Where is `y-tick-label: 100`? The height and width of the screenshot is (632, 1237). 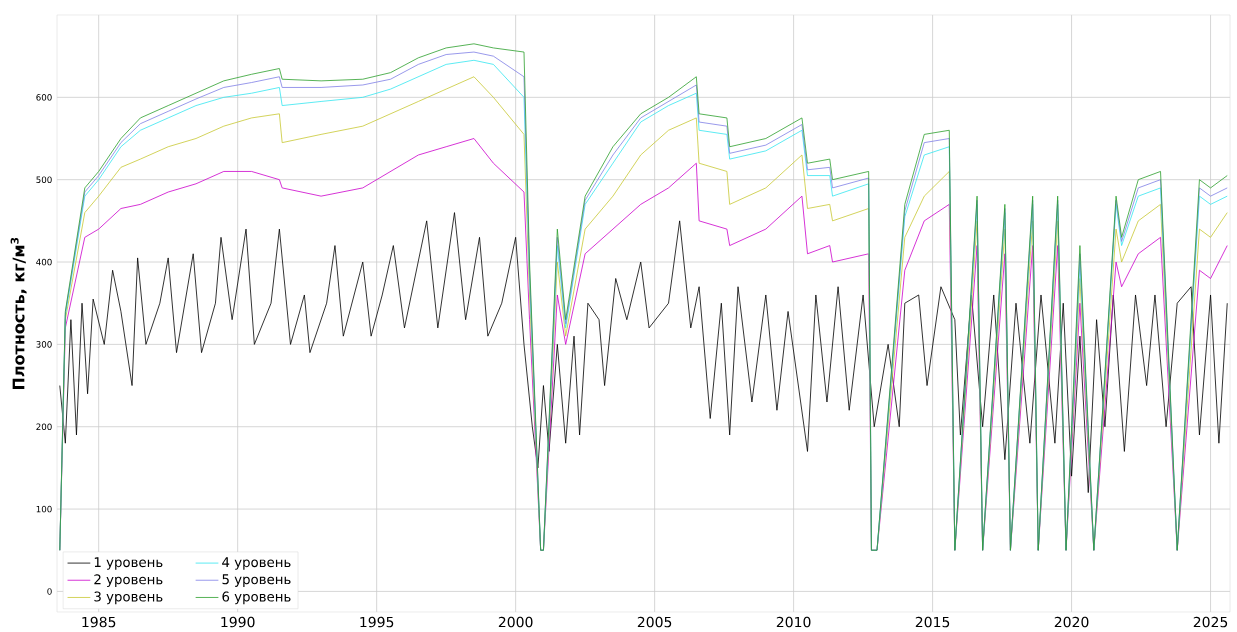 y-tick-label: 100 is located at coordinates (44, 509).